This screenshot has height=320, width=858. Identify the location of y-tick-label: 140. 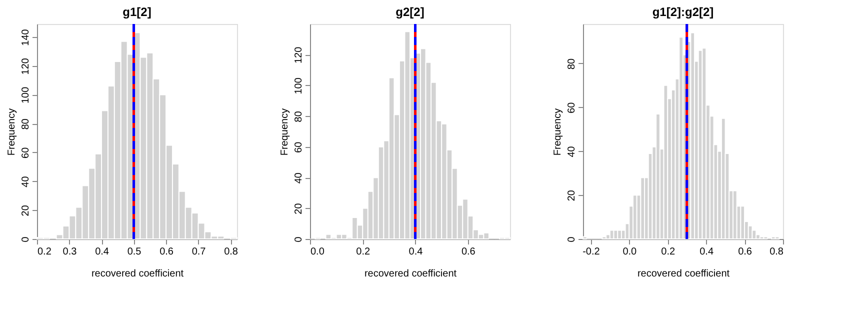
(26, 37).